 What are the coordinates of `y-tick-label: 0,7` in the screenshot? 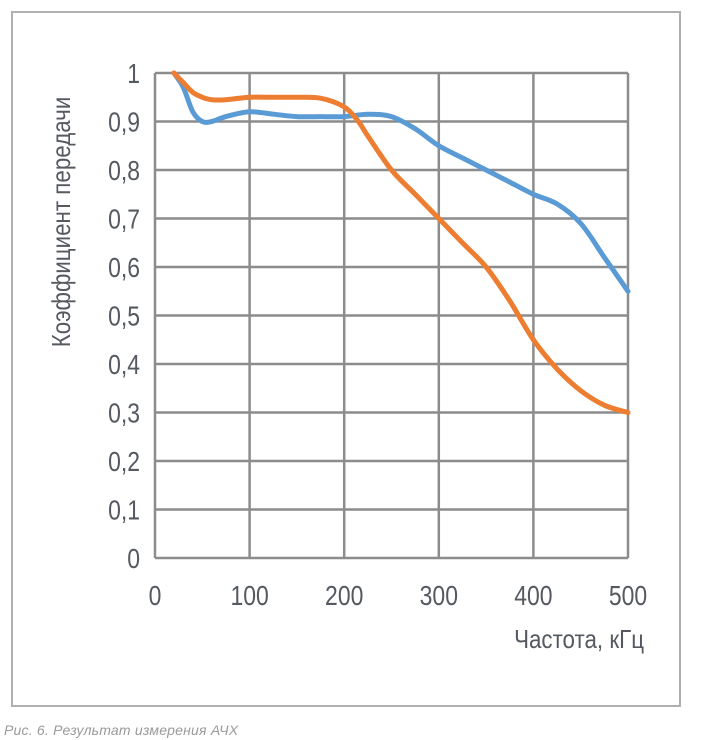 It's located at (124, 219).